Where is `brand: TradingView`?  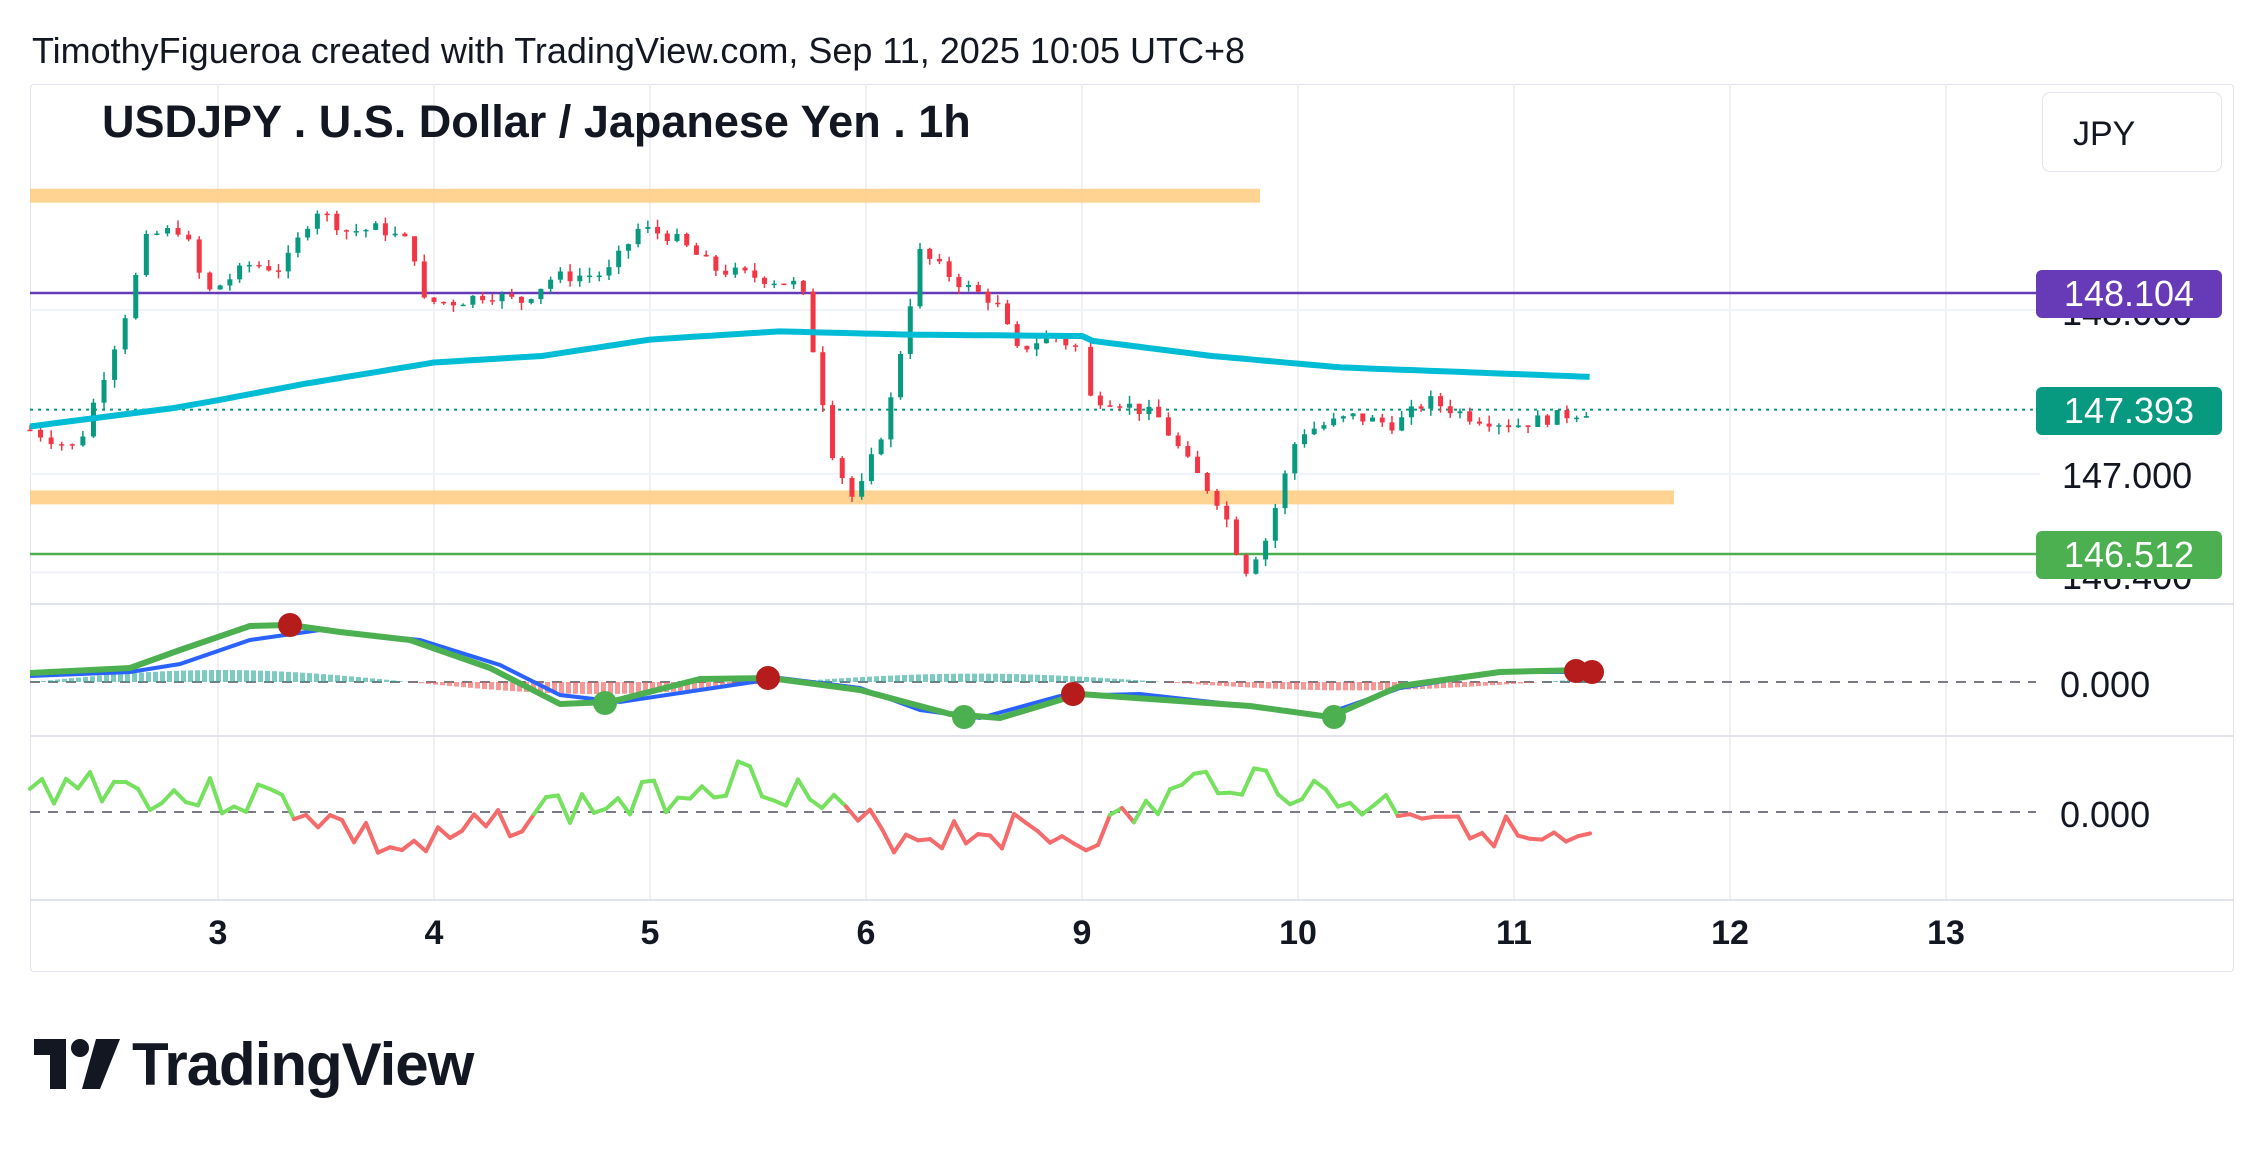
brand: TradingView is located at coordinates (254, 1064).